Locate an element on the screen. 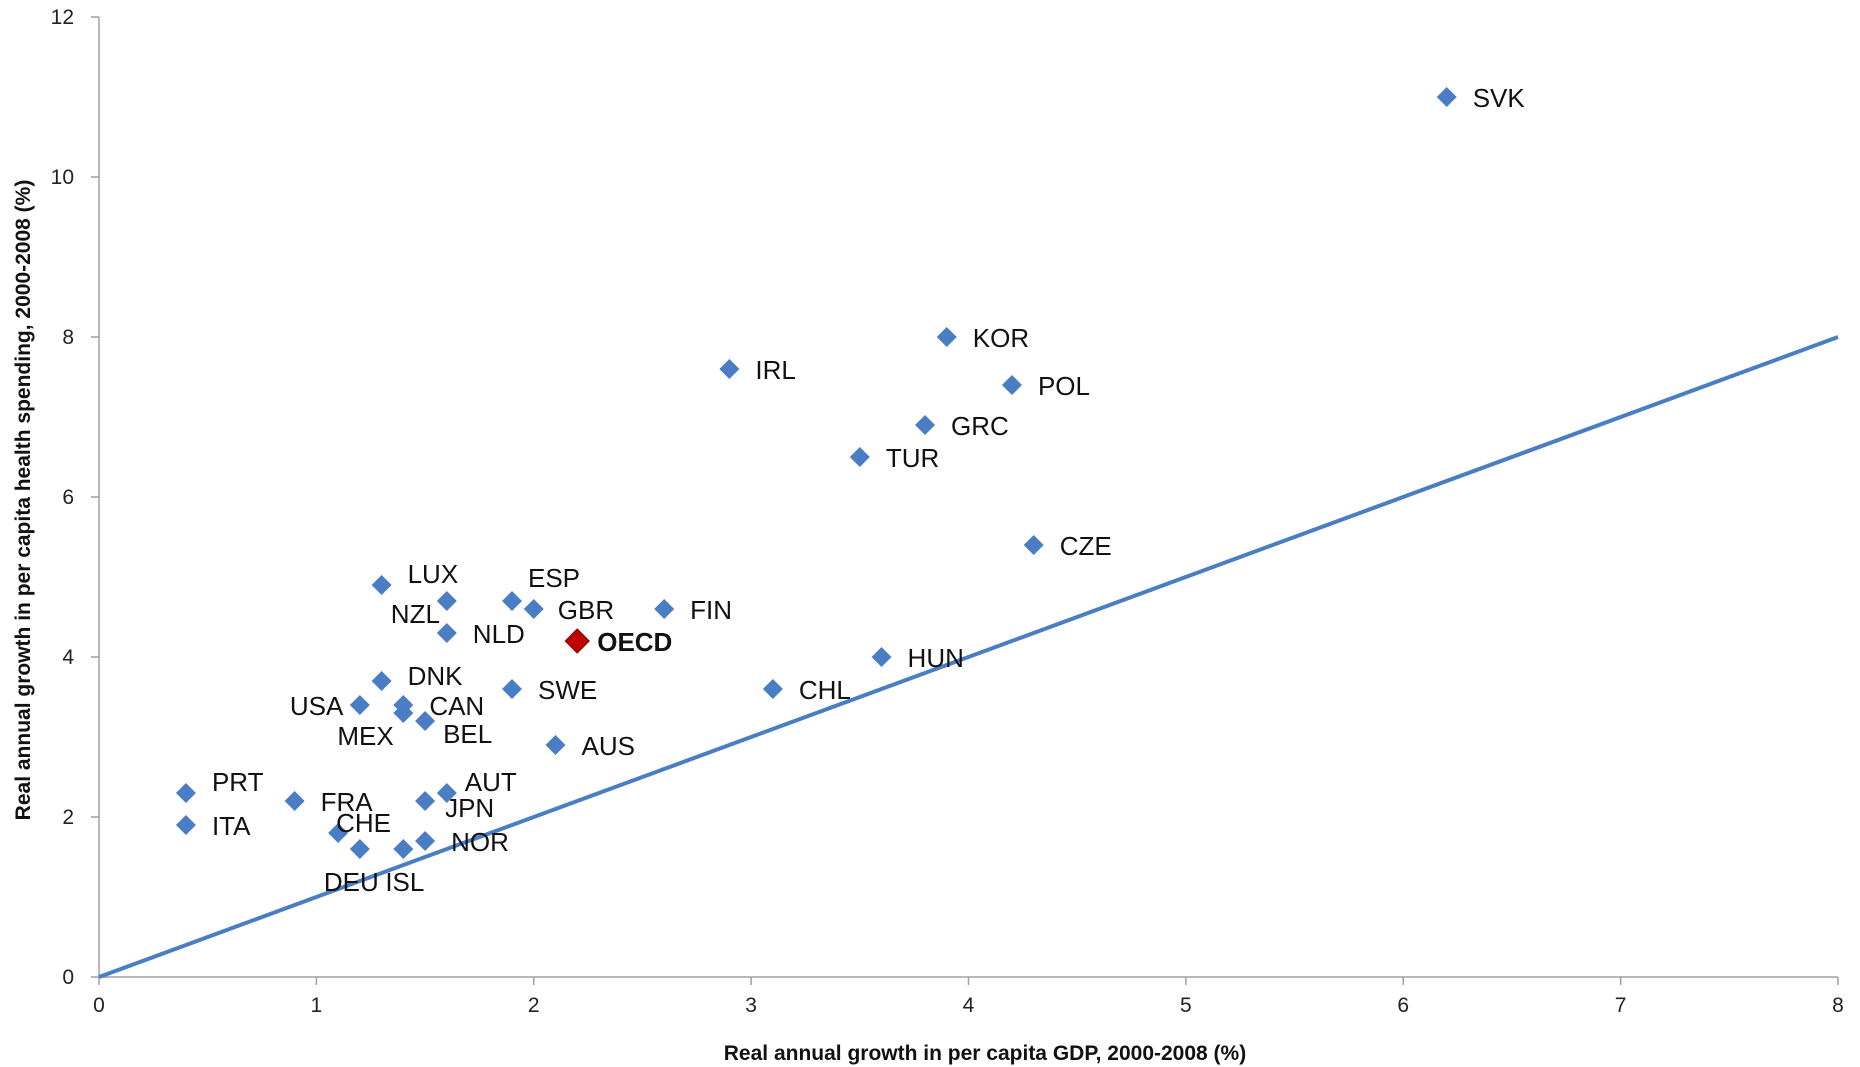  point-label-cze: CZE is located at coordinates (1086, 546).